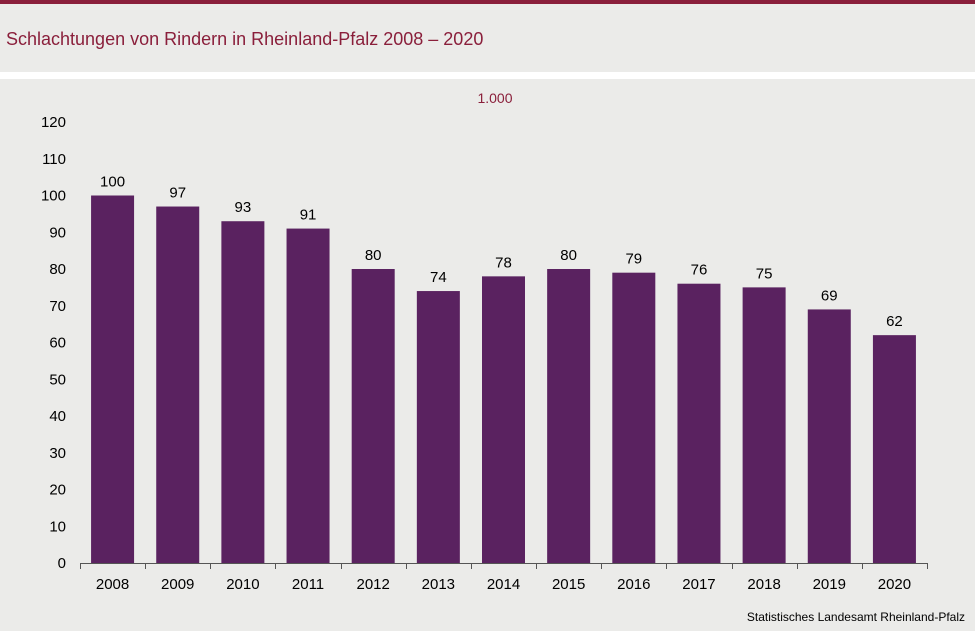  What do you see at coordinates (438, 584) in the screenshot?
I see `x-tick-label: 2013` at bounding box center [438, 584].